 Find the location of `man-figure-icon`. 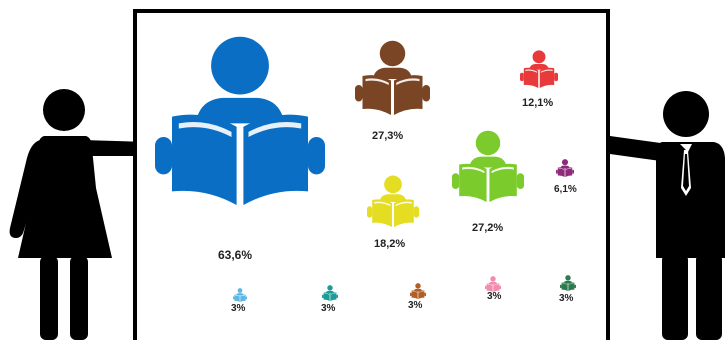

man-figure-icon is located at coordinates (662, 215).